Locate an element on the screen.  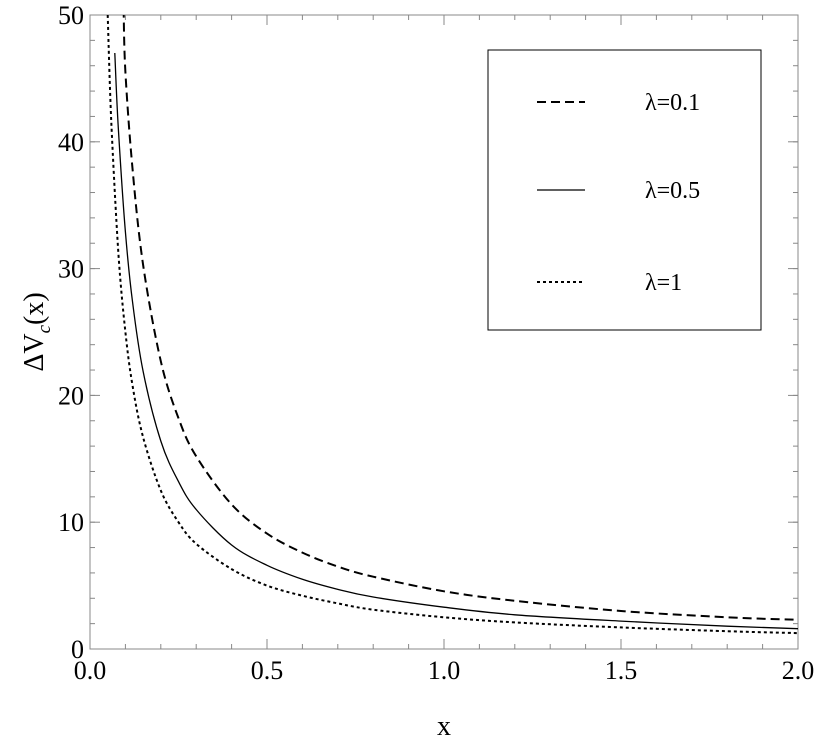
y-tick-label: 20 is located at coordinates (71, 395).